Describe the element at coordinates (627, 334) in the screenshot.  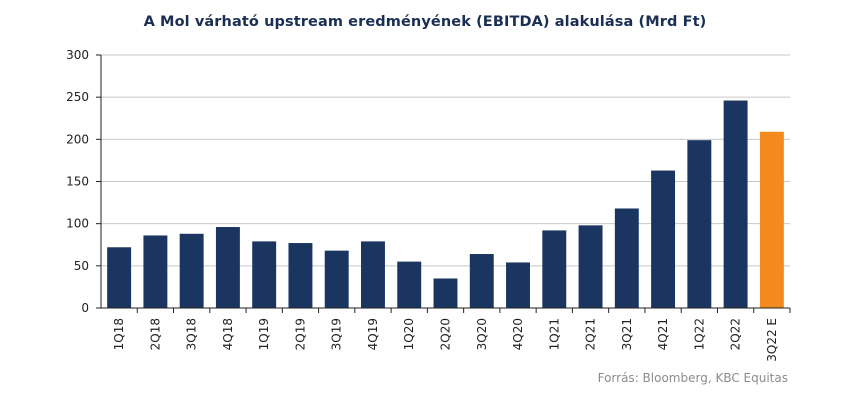
I see `x-tick-label: 3Q21` at that location.